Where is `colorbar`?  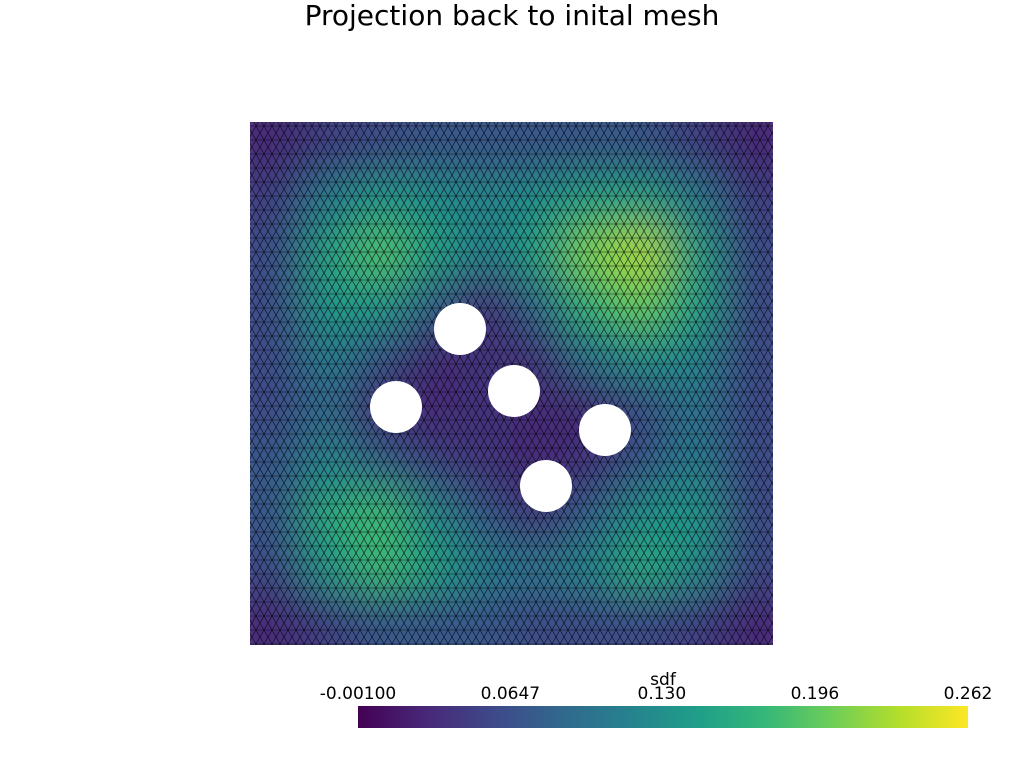
colorbar is located at coordinates (663, 717).